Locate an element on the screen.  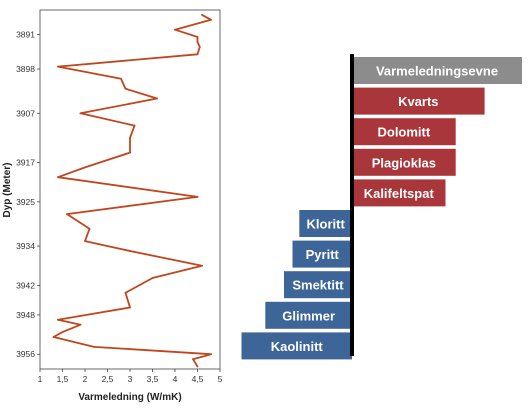
y-tick-label: 3956 is located at coordinates (25, 354).